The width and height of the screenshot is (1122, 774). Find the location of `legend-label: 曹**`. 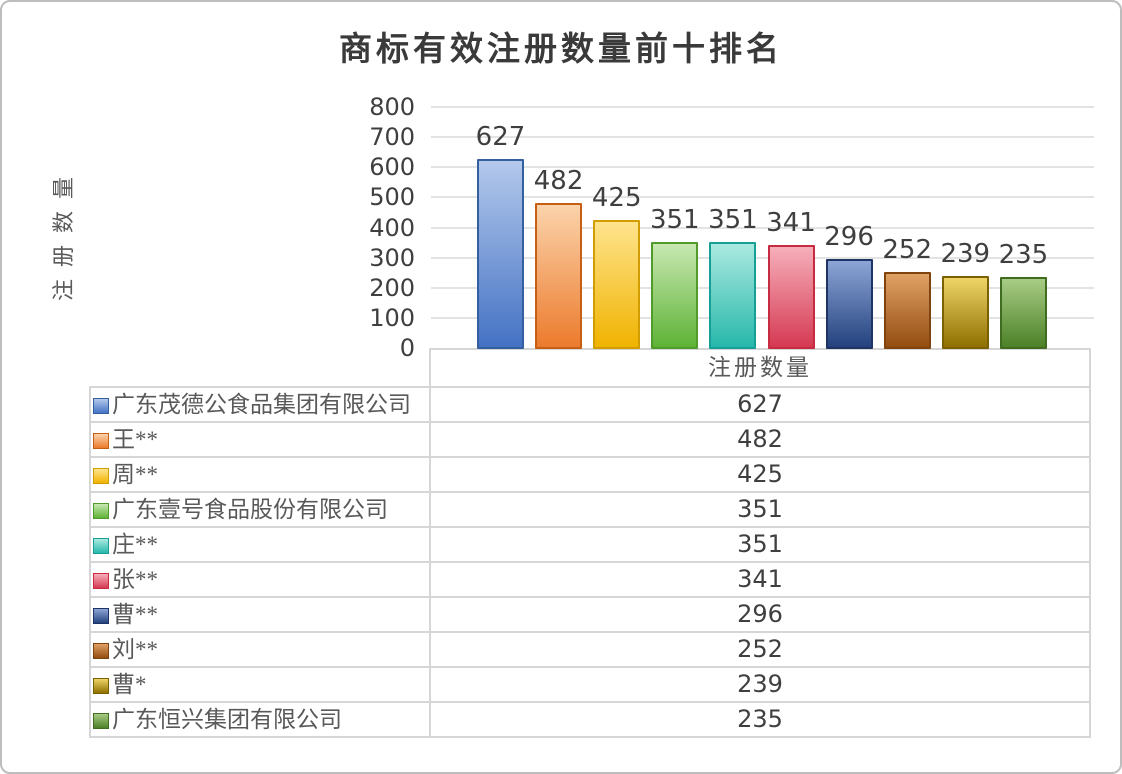

legend-label: 曹** is located at coordinates (135, 614).